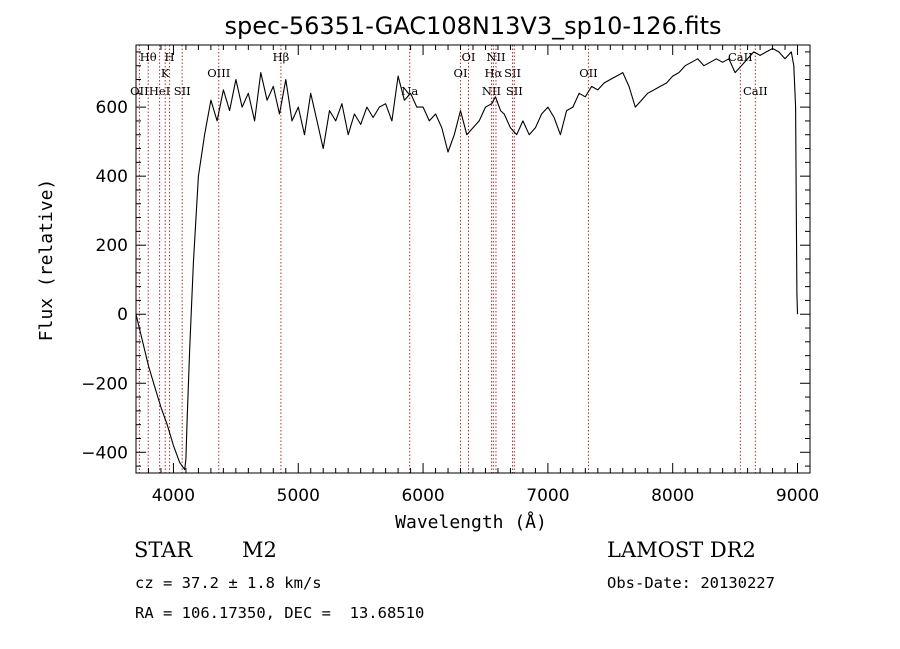  I want to click on marker-label-11: NII, so click(491, 91).